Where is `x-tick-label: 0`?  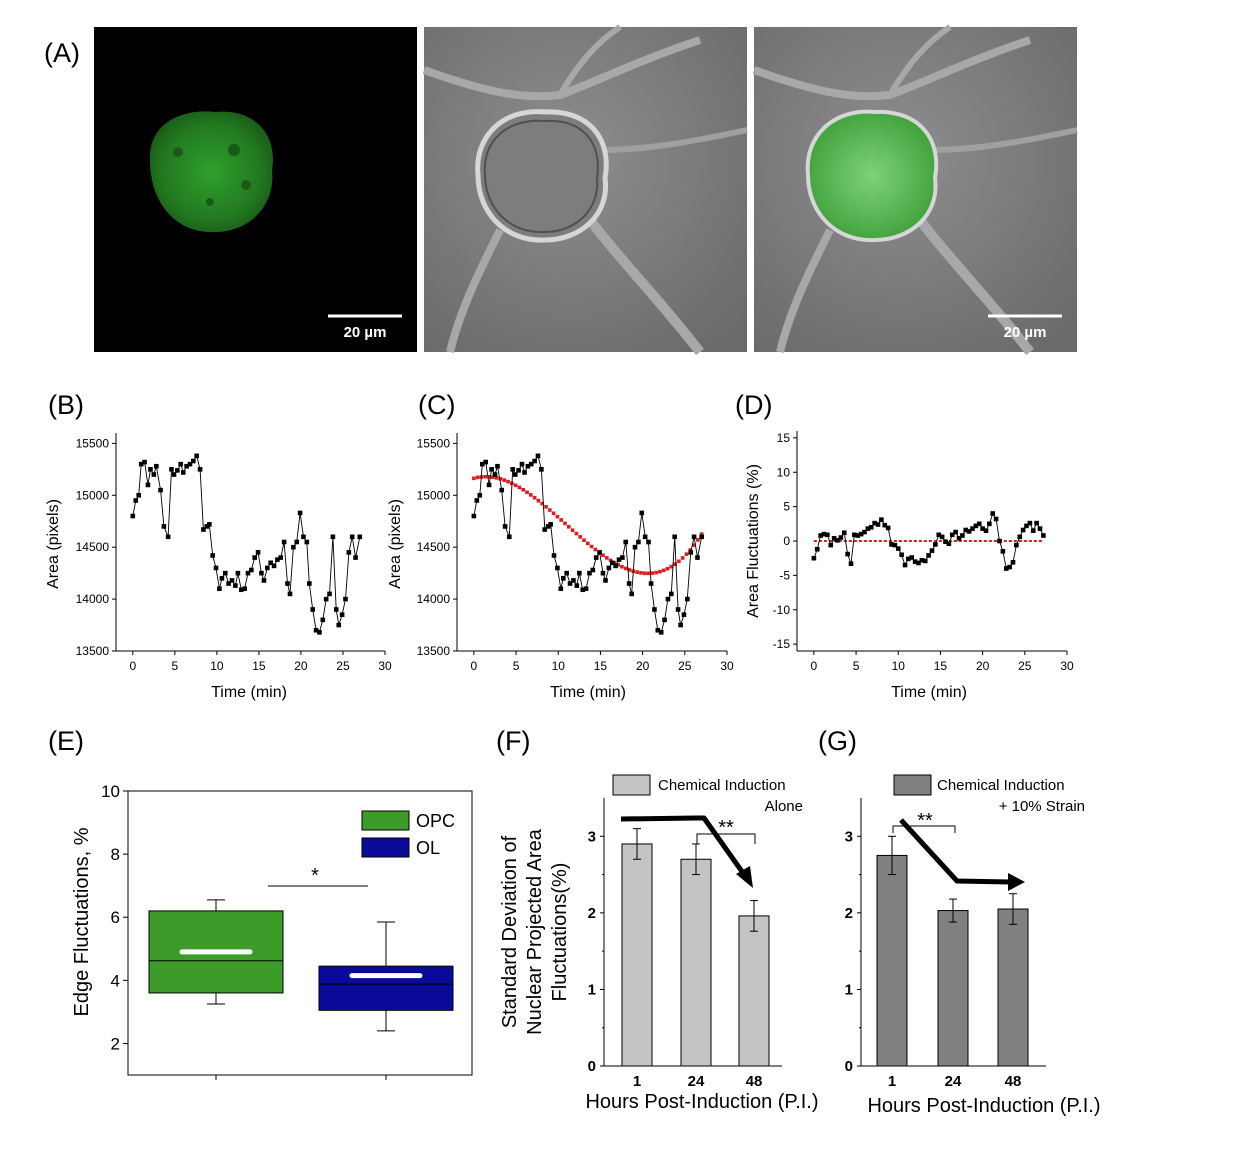
x-tick-label: 0 is located at coordinates (814, 666).